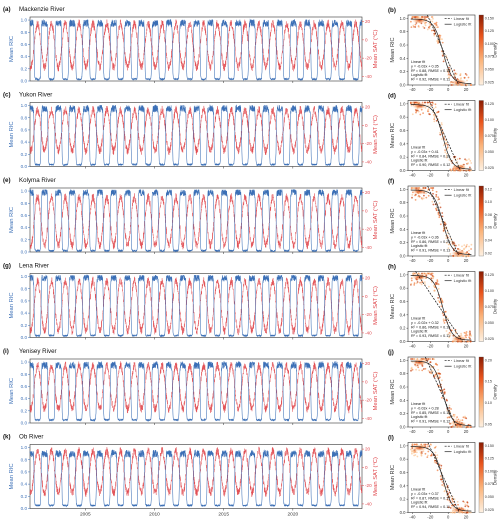  What do you see at coordinates (439, 306) in the screenshot?
I see `linear-fit-line` at bounding box center [439, 306].